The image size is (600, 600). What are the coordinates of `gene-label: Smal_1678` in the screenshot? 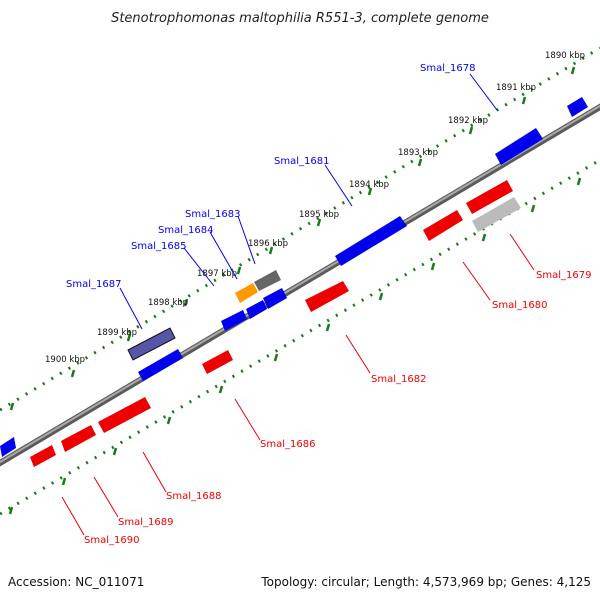 It's located at (447, 68).